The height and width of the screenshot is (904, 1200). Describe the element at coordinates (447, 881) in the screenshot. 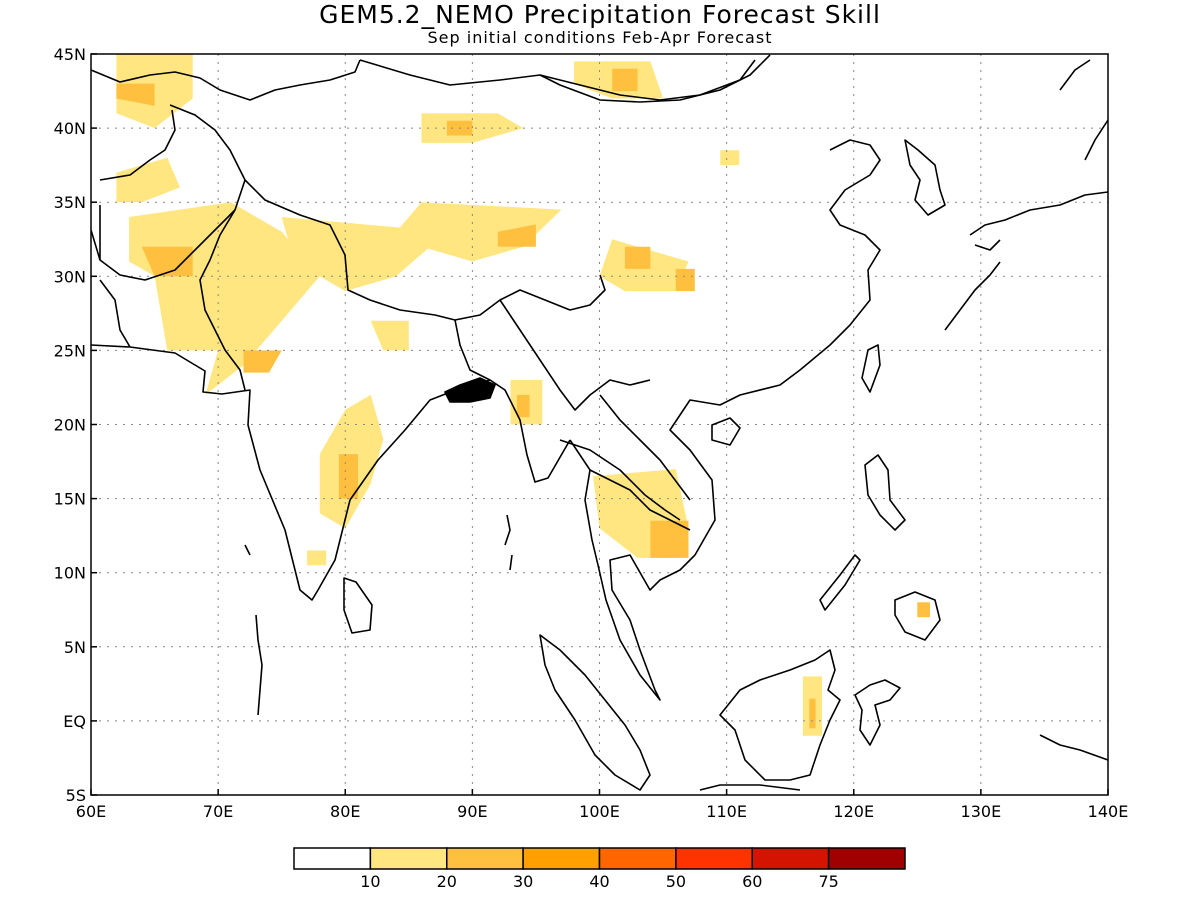

I see `colorbar-label: 20` at that location.